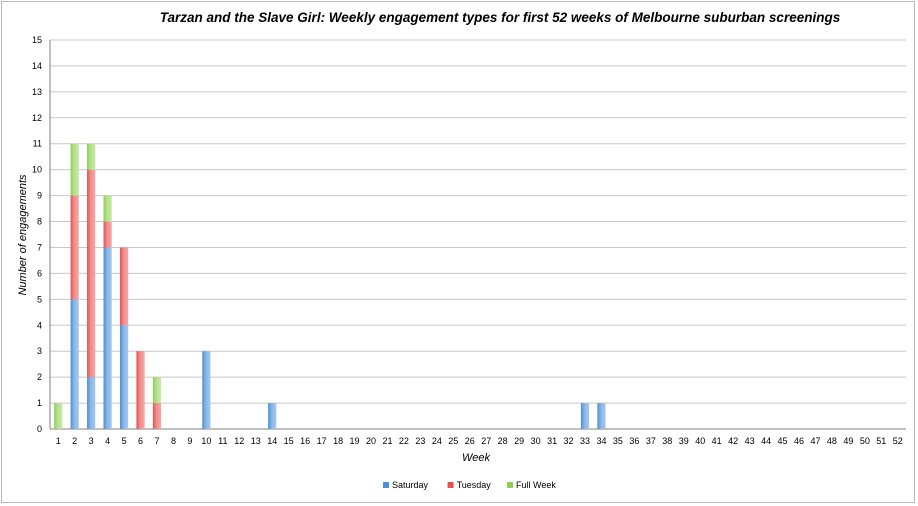  Describe the element at coordinates (355, 441) in the screenshot. I see `x-tick-label: 19` at that location.